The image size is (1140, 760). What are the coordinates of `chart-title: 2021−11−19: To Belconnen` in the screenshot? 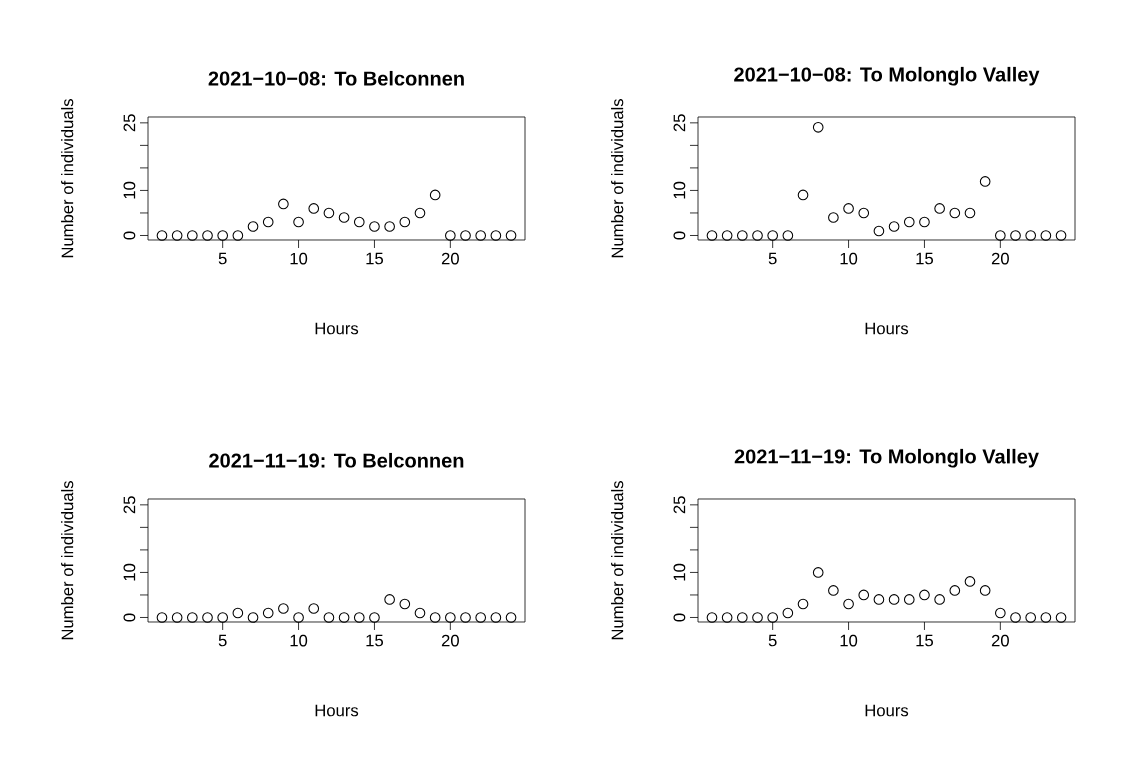 It's located at (336, 460).